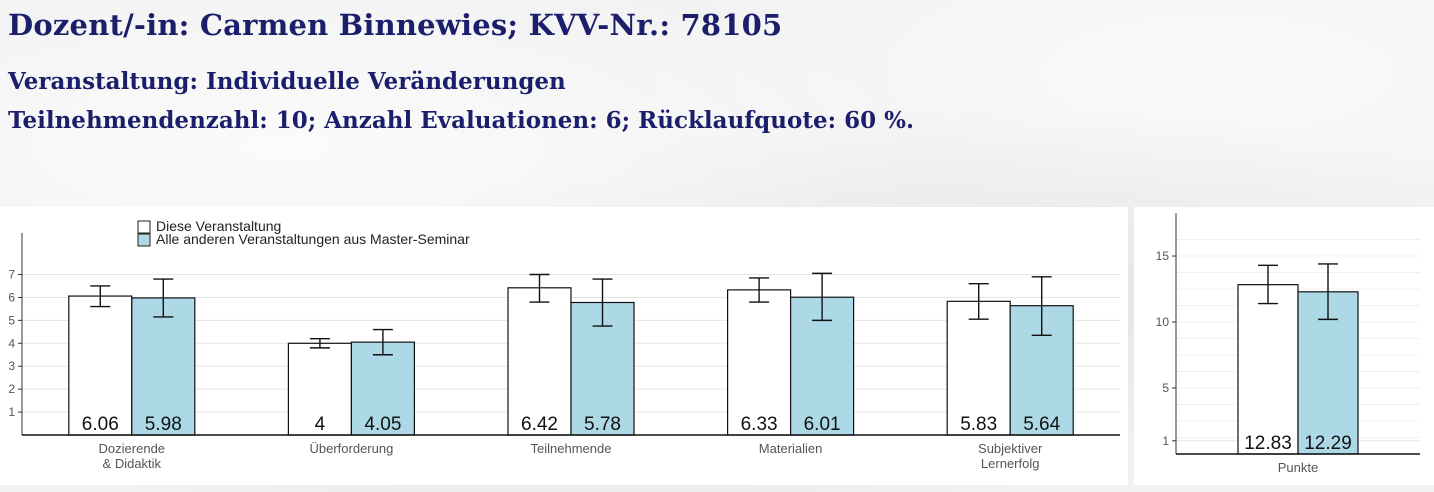 The image size is (1434, 492). Describe the element at coordinates (978, 424) in the screenshot. I see `value-label: 5.83` at that location.